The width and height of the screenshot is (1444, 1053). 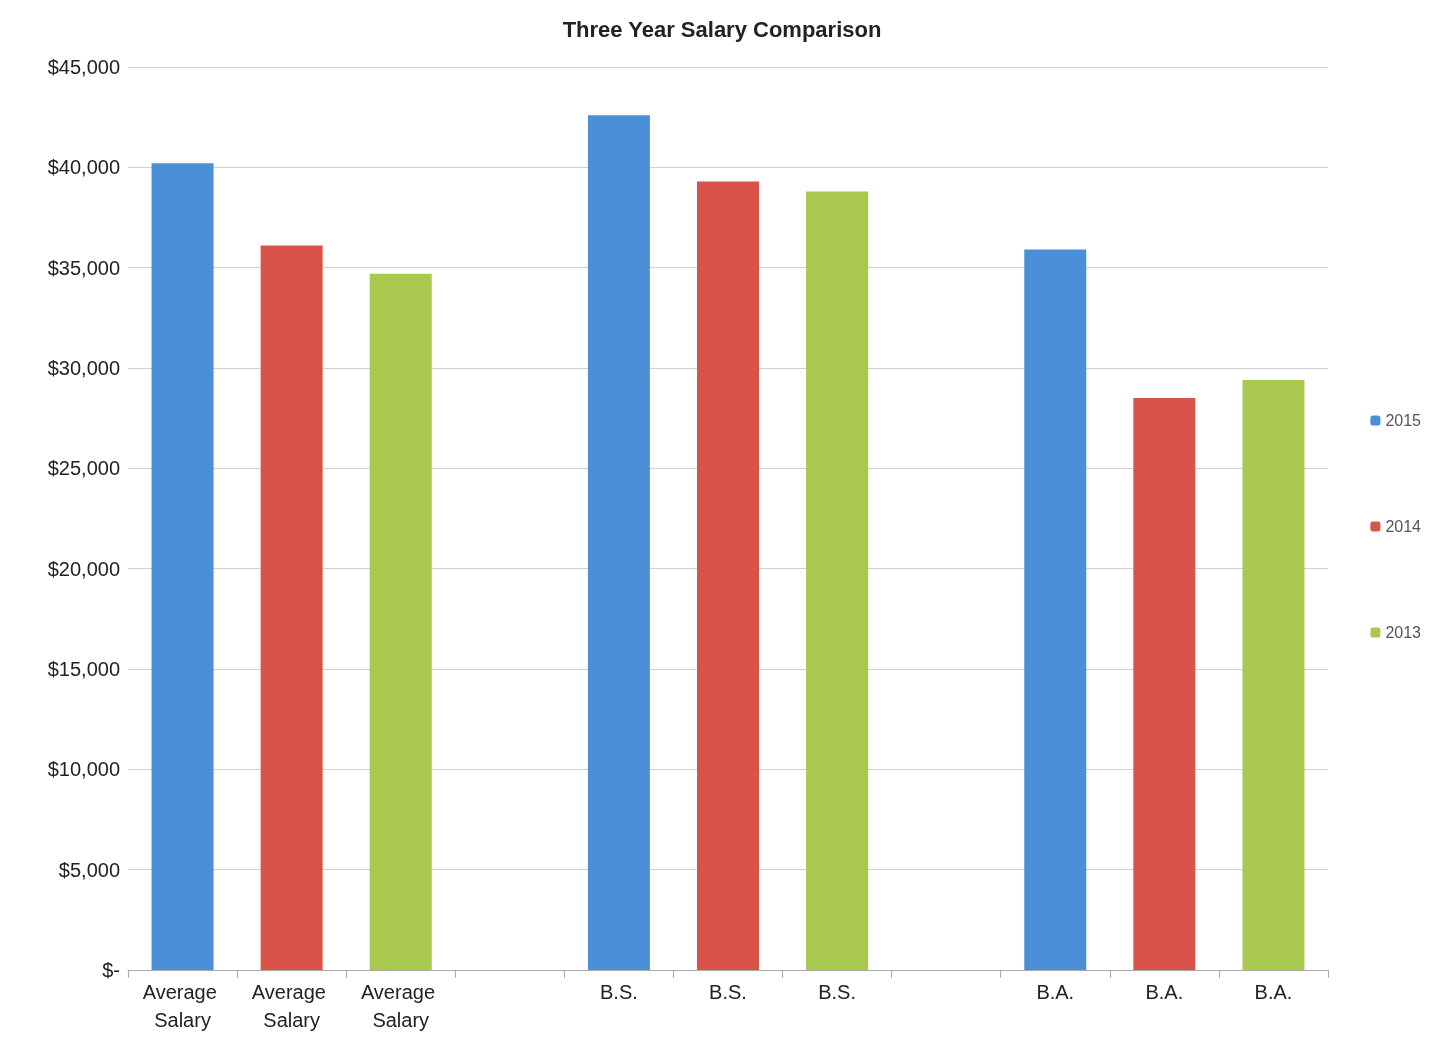 What do you see at coordinates (1403, 632) in the screenshot?
I see `legend-label: 2013` at bounding box center [1403, 632].